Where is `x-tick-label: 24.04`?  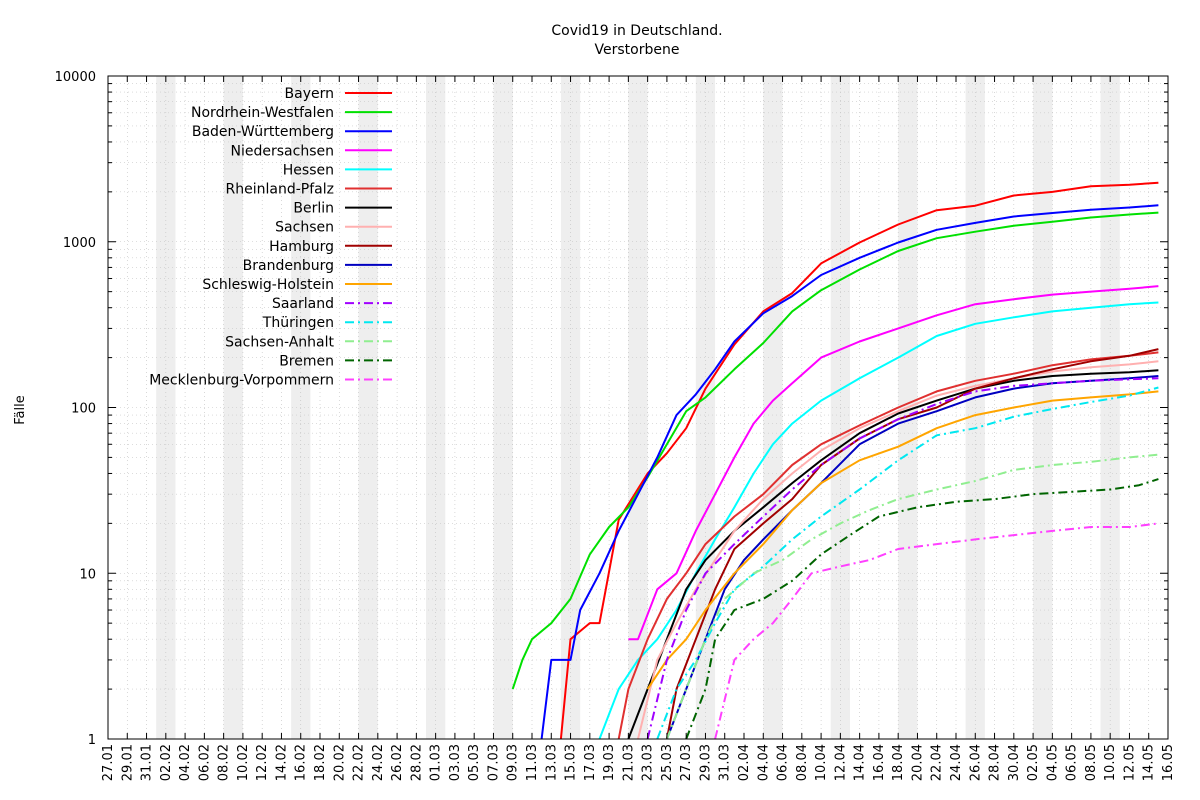
x-tick-label: 24.04 is located at coordinates (956, 762).